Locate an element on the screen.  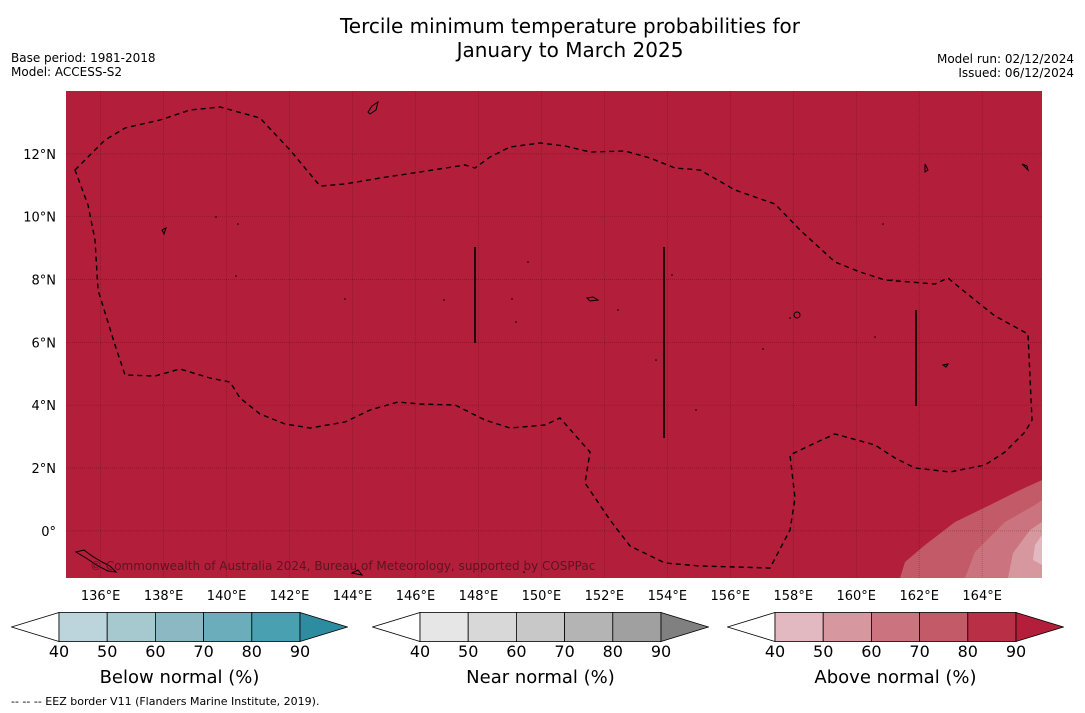
lon-tick-label: 142°E is located at coordinates (290, 596).